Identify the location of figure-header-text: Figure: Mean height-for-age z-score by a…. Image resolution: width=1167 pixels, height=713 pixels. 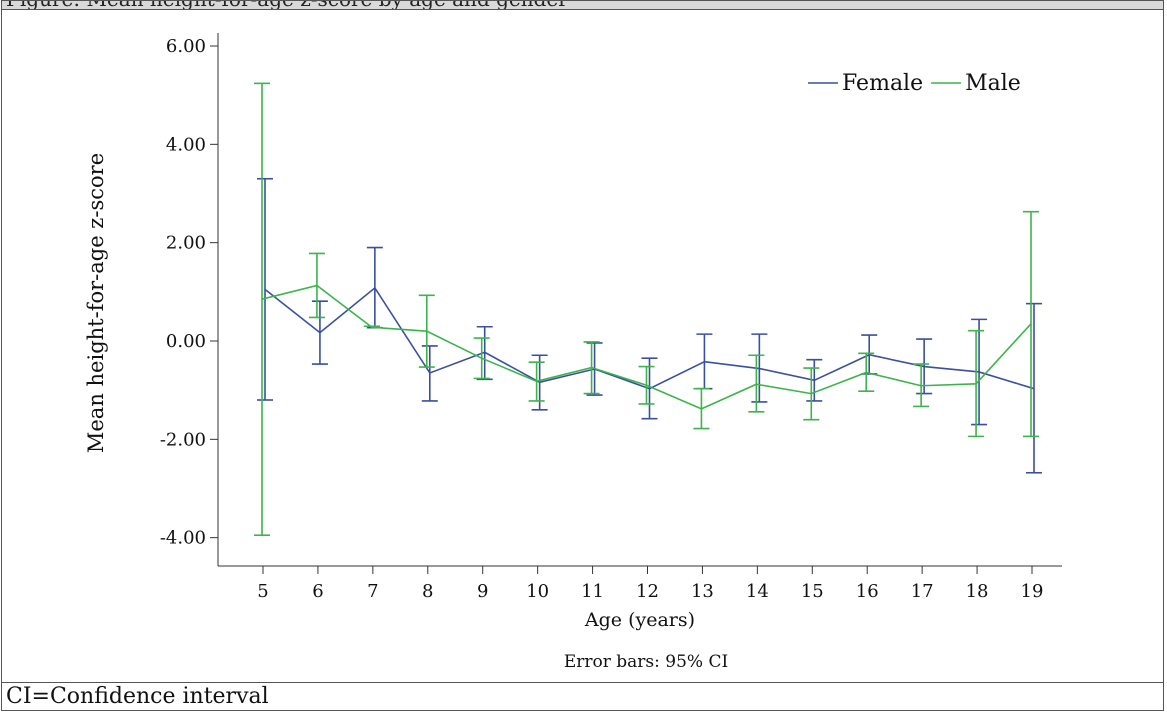
(287, 5).